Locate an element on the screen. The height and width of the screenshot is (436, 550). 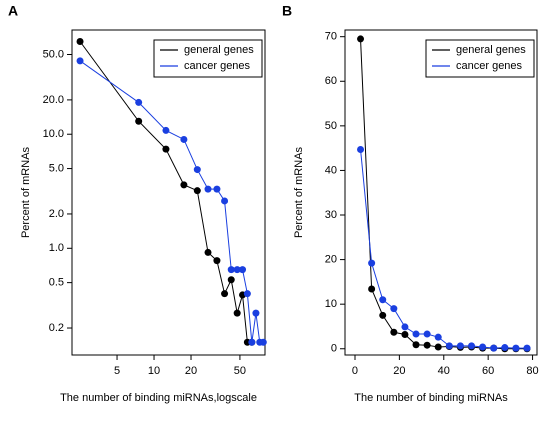
y-tick-label: 0.5 is located at coordinates (56, 283).